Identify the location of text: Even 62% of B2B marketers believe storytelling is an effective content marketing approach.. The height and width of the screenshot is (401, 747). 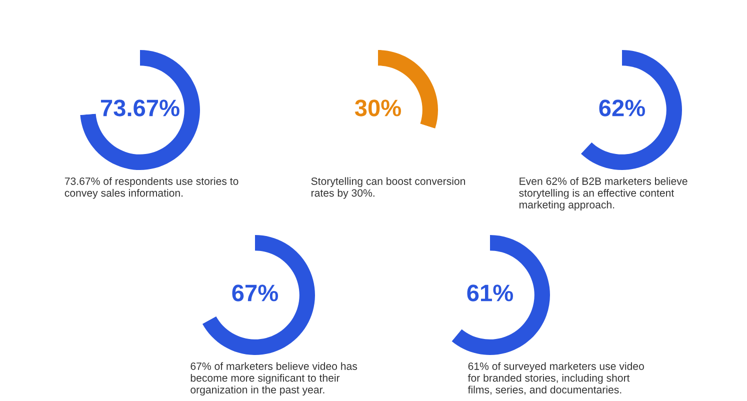
(603, 194).